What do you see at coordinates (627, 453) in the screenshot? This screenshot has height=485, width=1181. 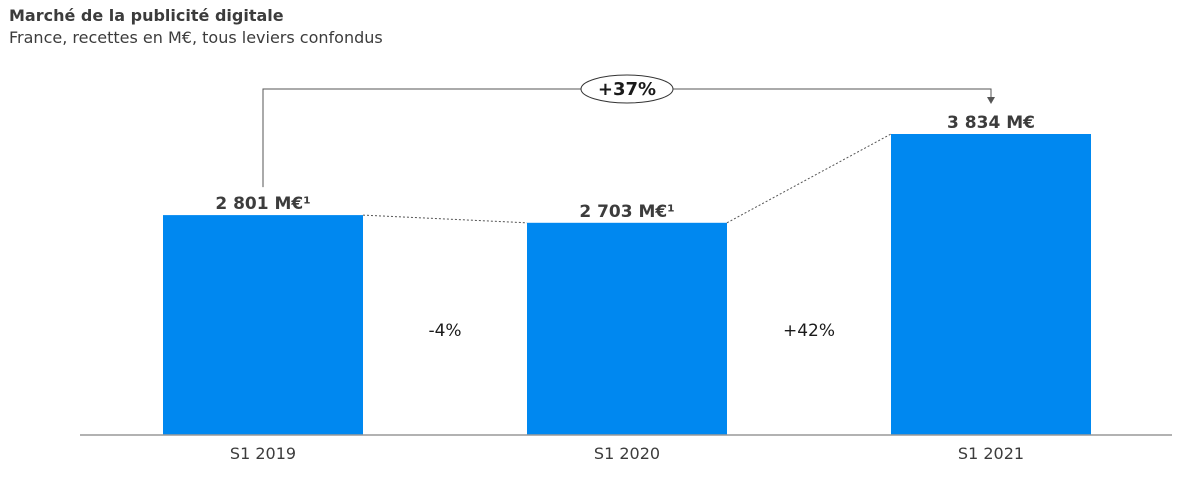 I see `x-tick-label-2: S1 2020` at bounding box center [627, 453].